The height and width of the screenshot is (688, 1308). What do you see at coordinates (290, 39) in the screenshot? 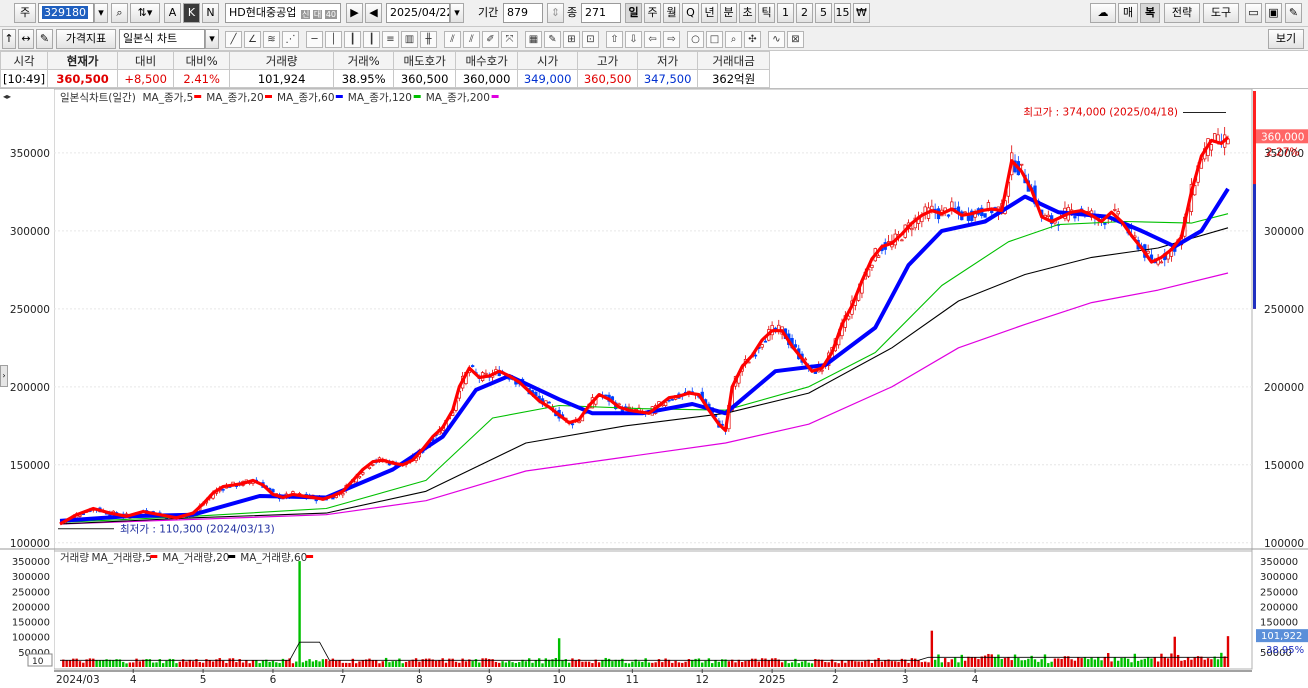
I see `channel-tool-icon: ⋰` at bounding box center [290, 39].